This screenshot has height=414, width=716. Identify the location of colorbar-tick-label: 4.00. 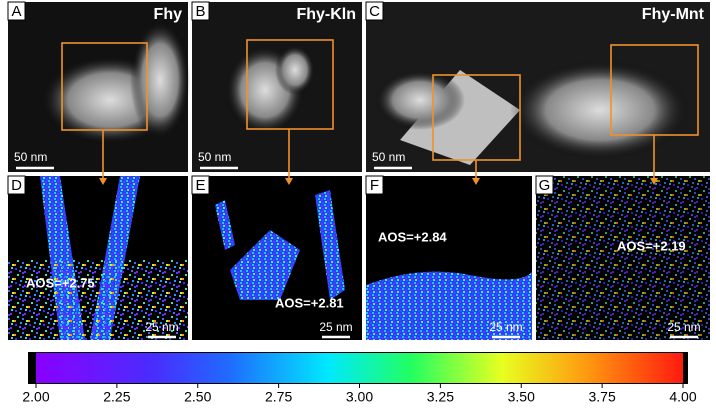
(682, 397).